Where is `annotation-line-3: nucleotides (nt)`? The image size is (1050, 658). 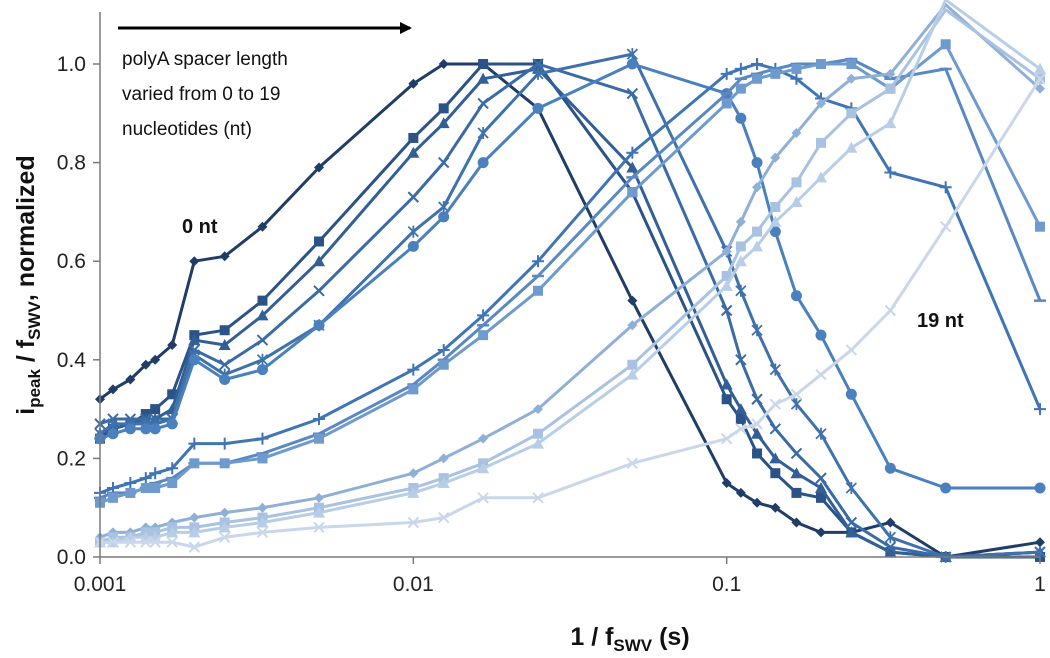 annotation-line-3: nucleotides (nt) is located at coordinates (187, 129).